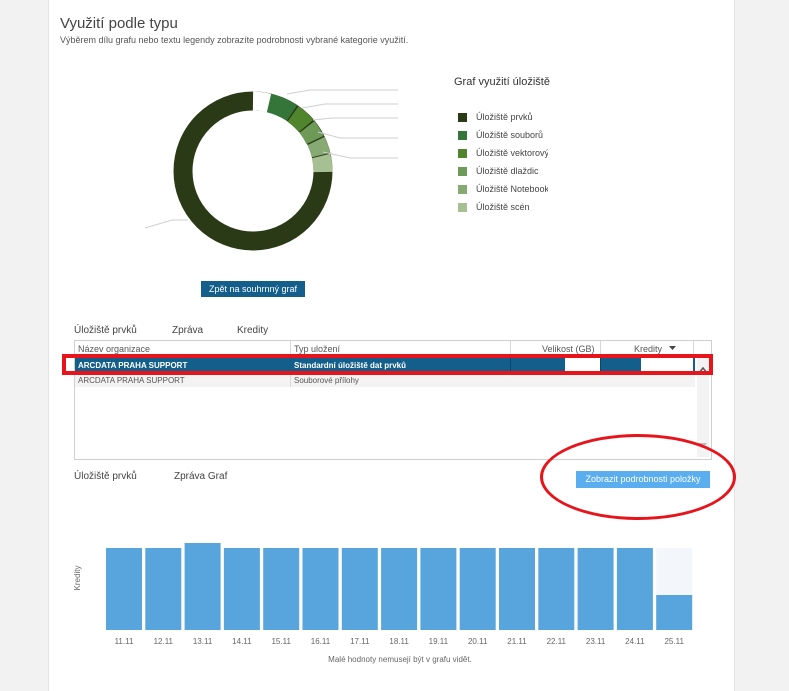  Describe the element at coordinates (320, 589) in the screenshot. I see `bar-16.11` at that location.